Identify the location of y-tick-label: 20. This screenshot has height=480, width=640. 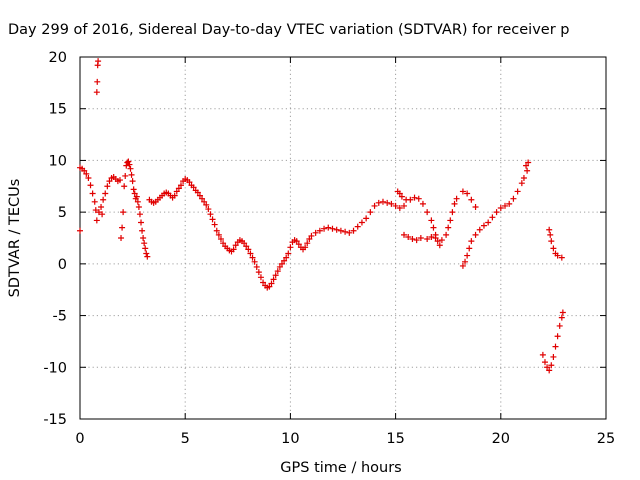
(58, 58).